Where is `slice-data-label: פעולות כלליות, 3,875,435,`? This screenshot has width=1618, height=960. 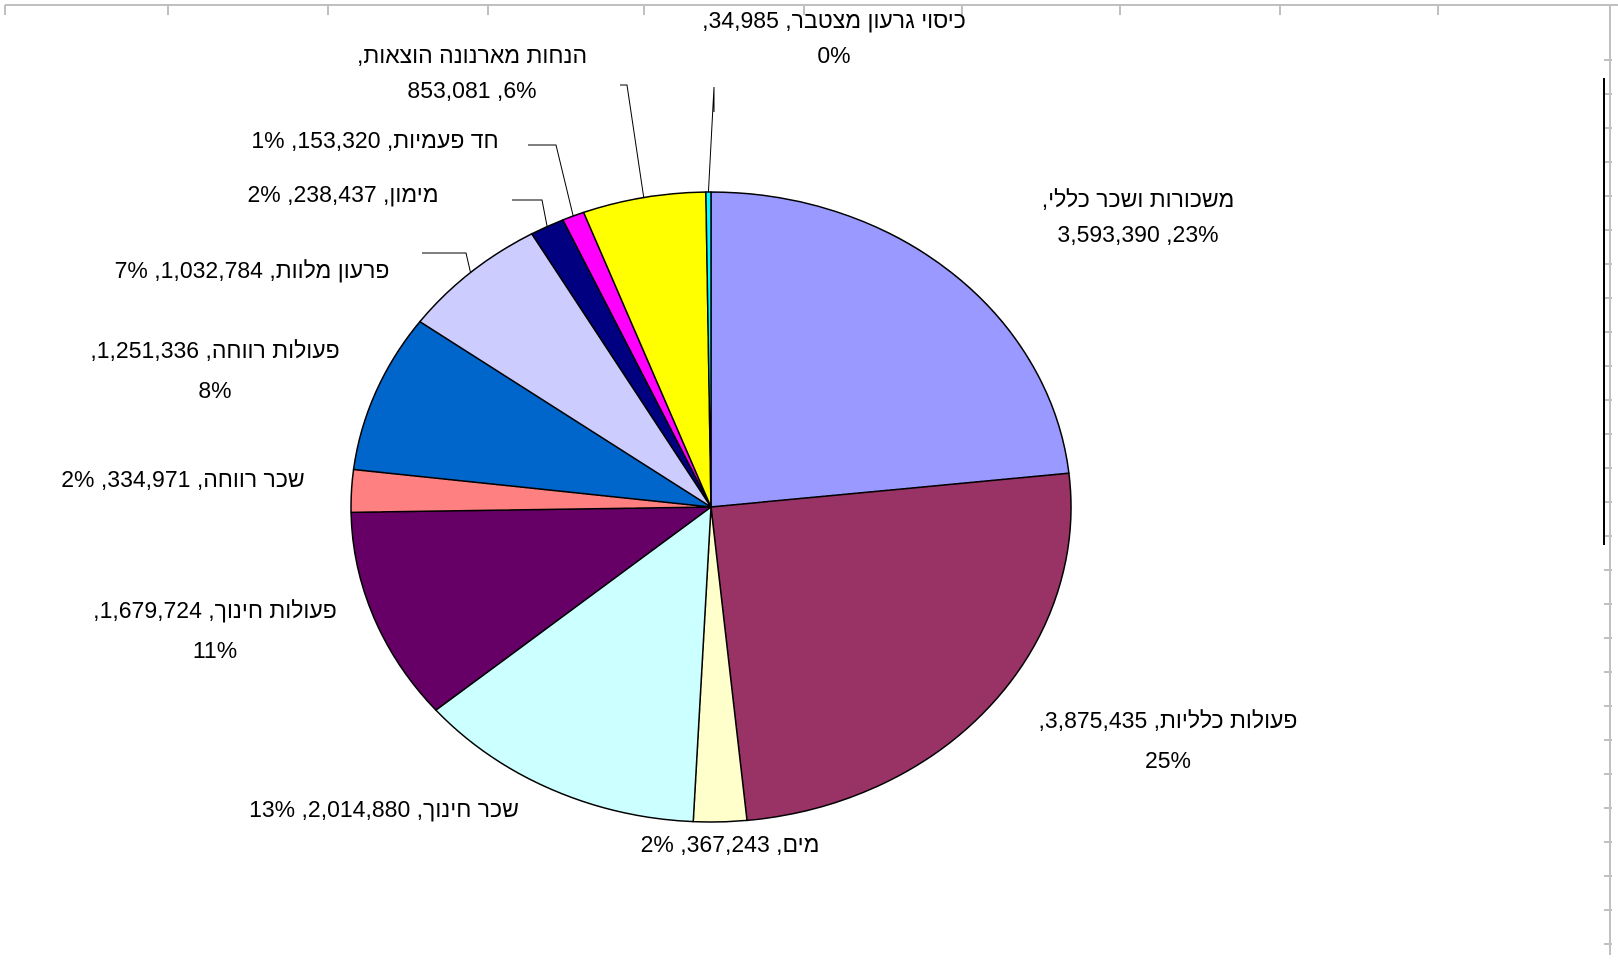
slice-data-label: פעולות כלליות, 3,875,435, is located at coordinates (1168, 720).